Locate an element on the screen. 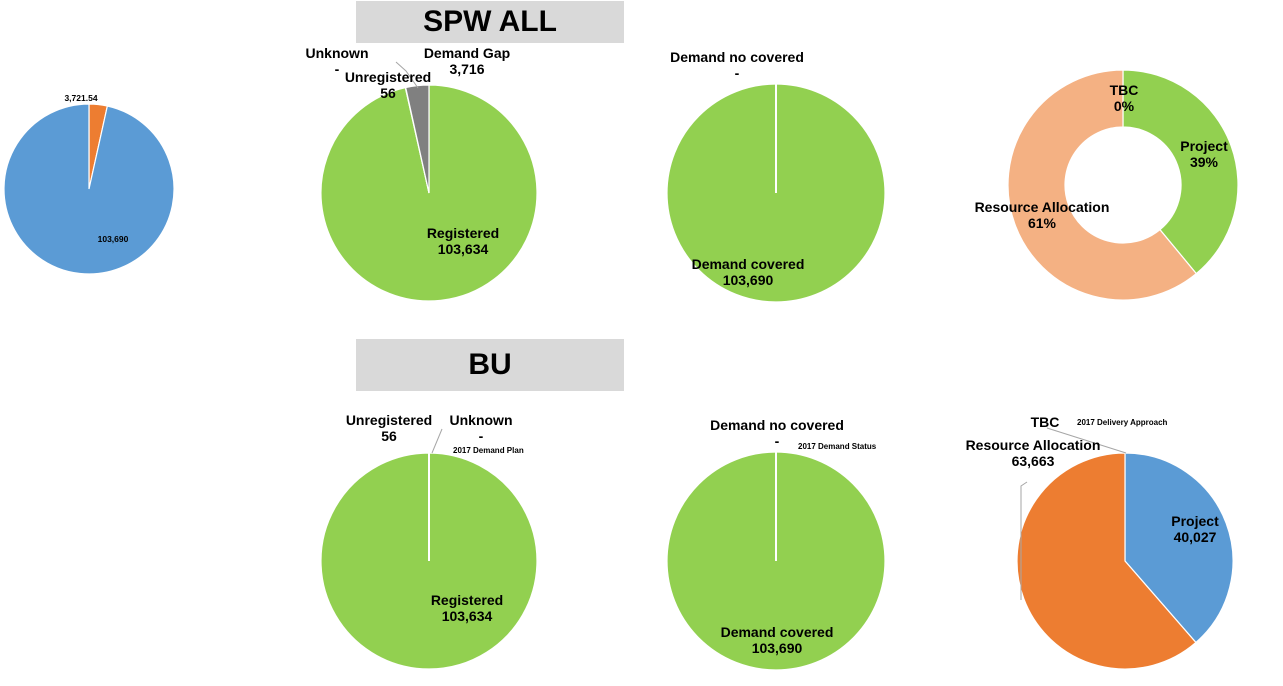 This screenshot has height=686, width=1283. data-label: 103,690 is located at coordinates (113, 239).